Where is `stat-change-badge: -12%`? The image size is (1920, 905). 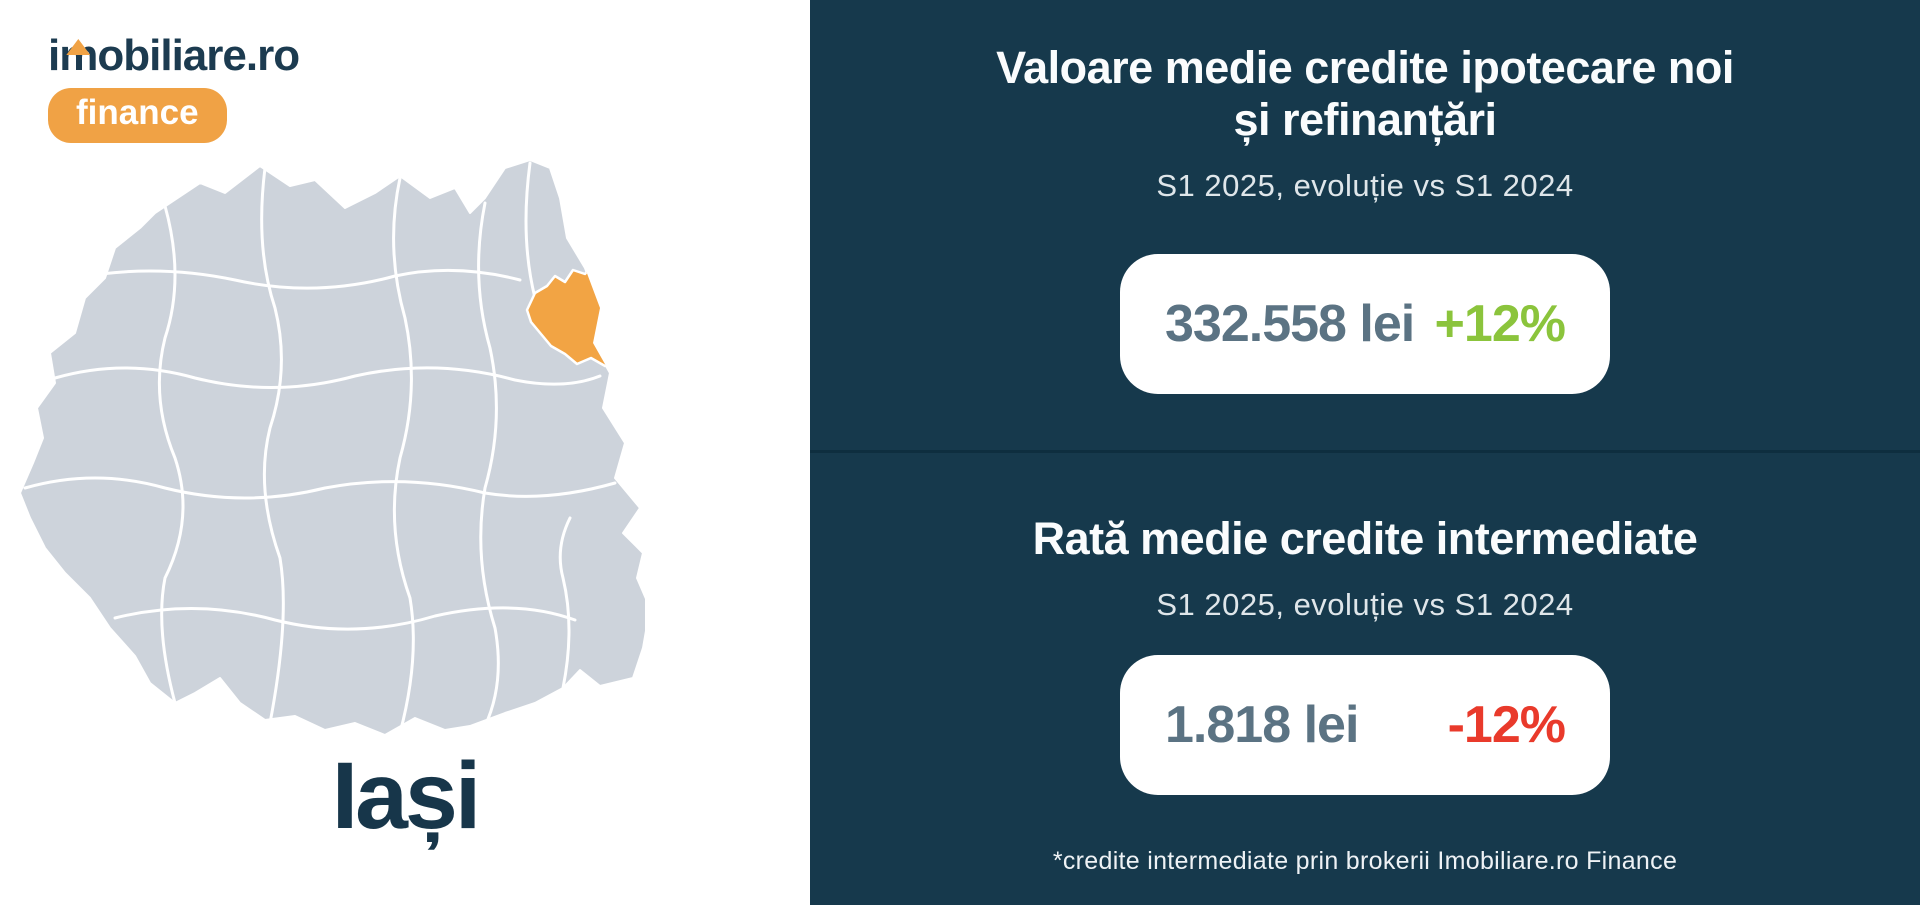 stat-change-badge: -12% is located at coordinates (1506, 725).